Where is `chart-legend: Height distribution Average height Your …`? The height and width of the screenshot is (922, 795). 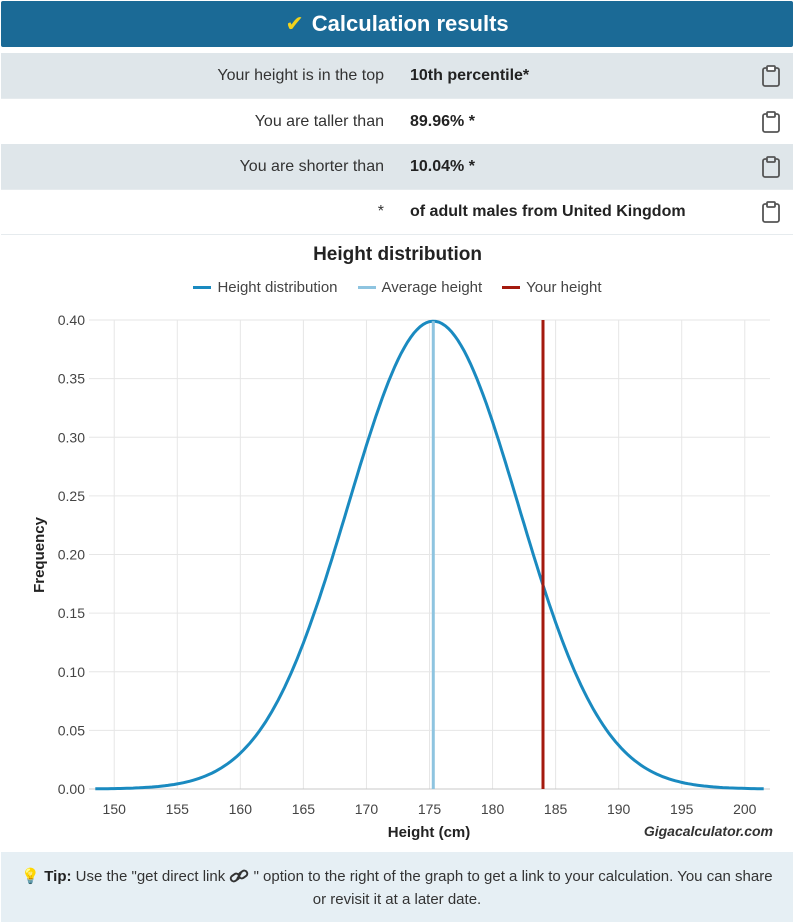
chart-legend: Height distribution Average height Your … is located at coordinates (397, 287).